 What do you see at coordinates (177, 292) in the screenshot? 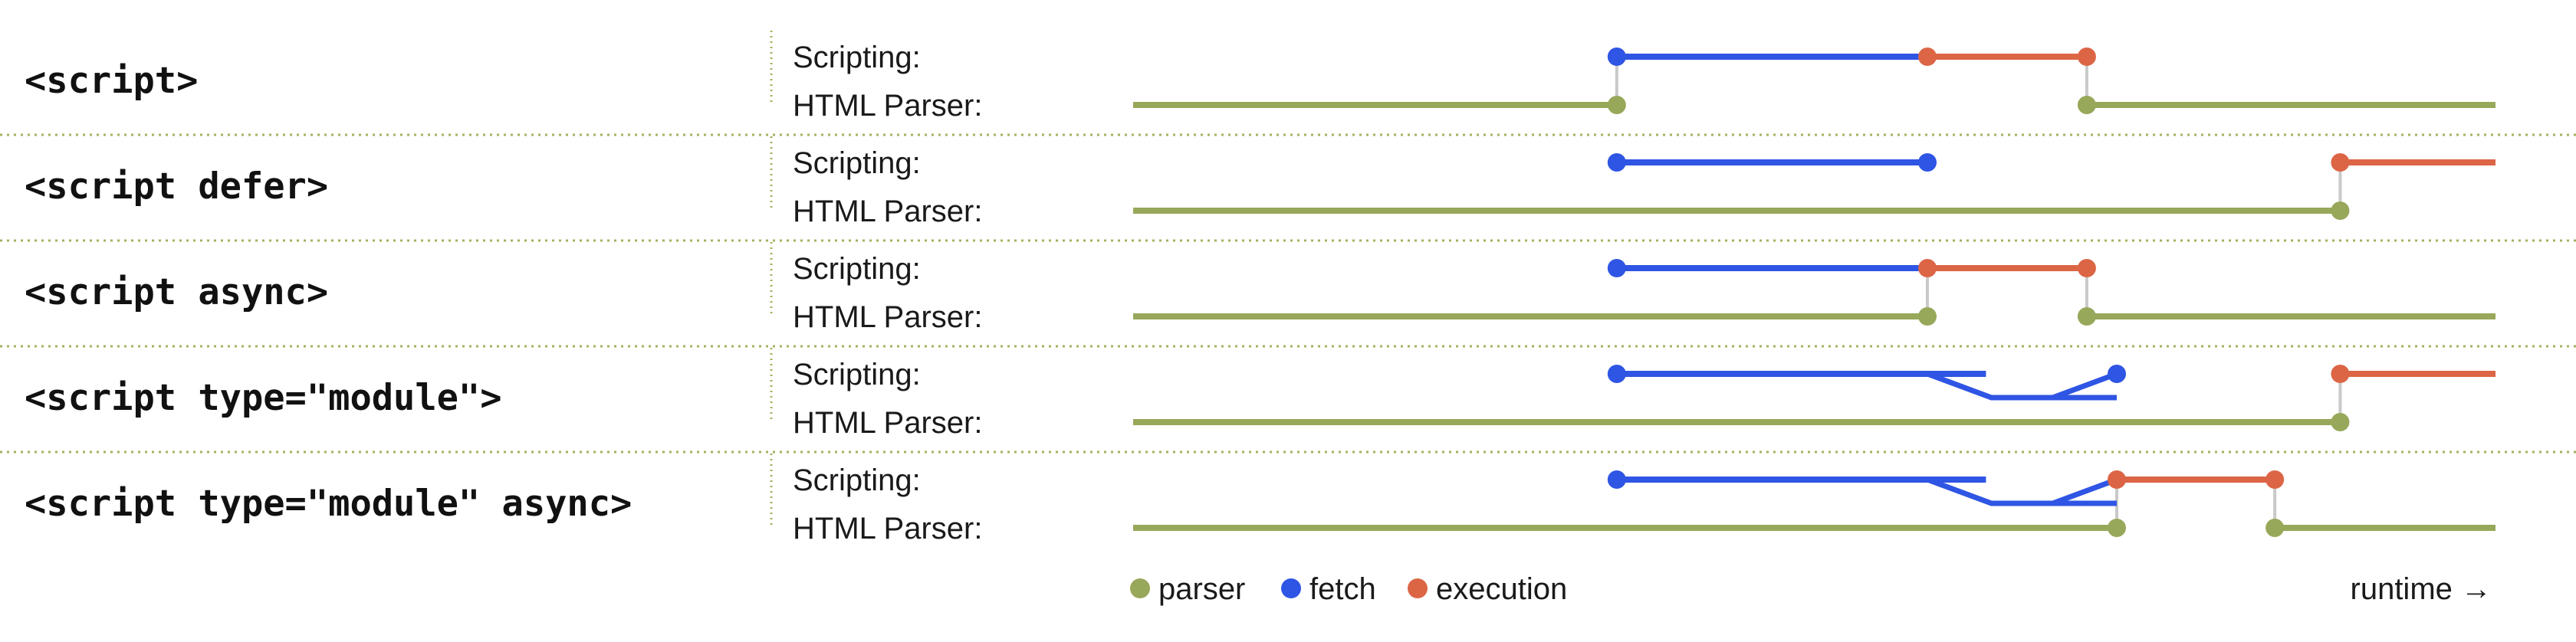
I see `row-label: <script async>` at bounding box center [177, 292].